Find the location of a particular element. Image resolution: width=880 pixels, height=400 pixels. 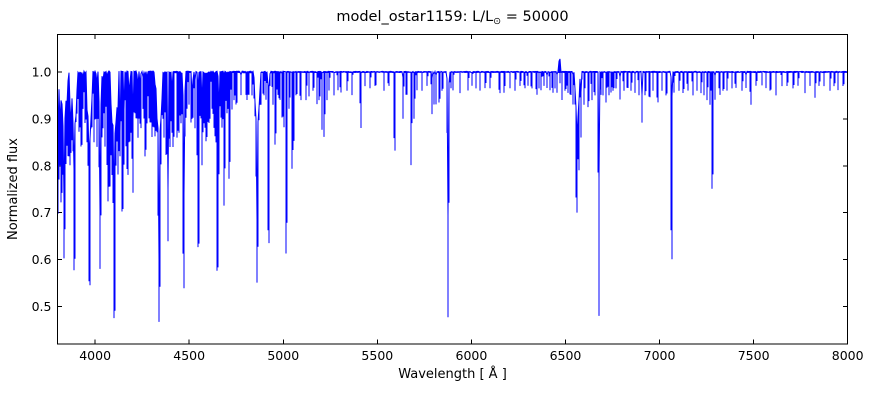

tick-label: 7000 is located at coordinates (660, 355).